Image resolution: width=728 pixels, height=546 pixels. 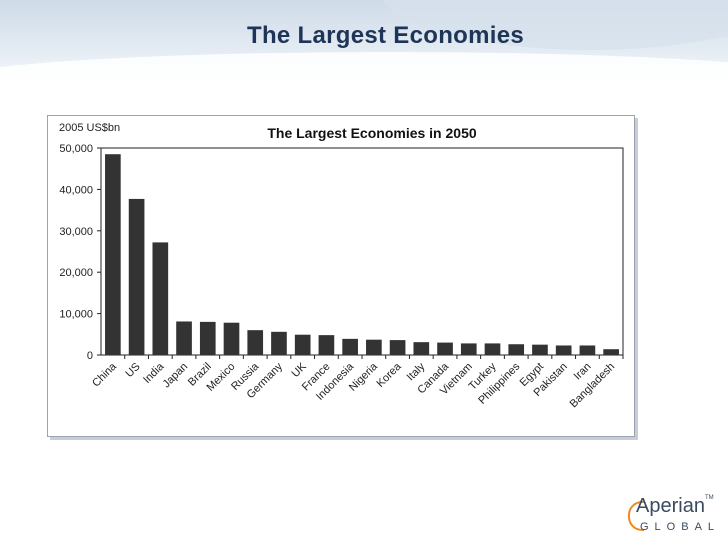 I want to click on logo-subtitle: GLOBAL, so click(x=680, y=527).